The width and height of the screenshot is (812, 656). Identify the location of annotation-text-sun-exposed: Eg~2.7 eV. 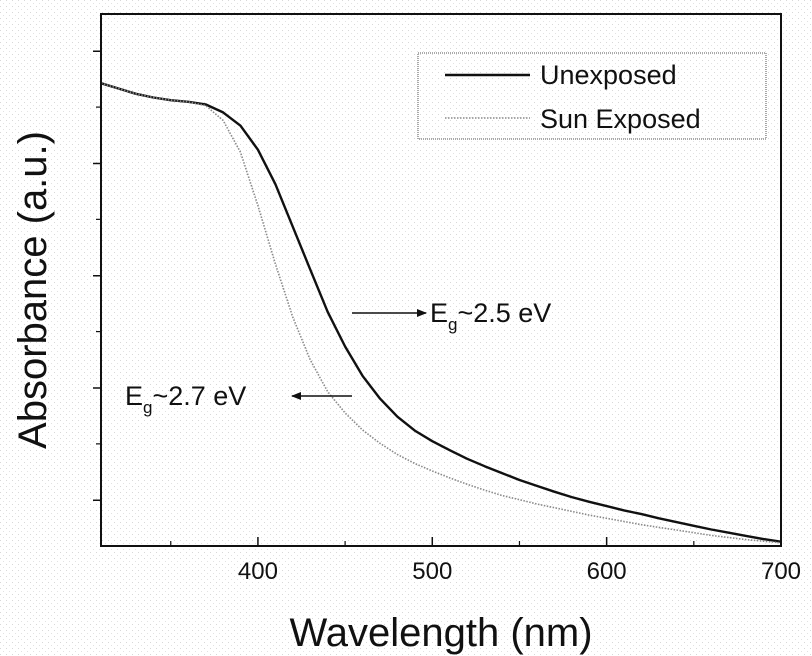
(185, 399).